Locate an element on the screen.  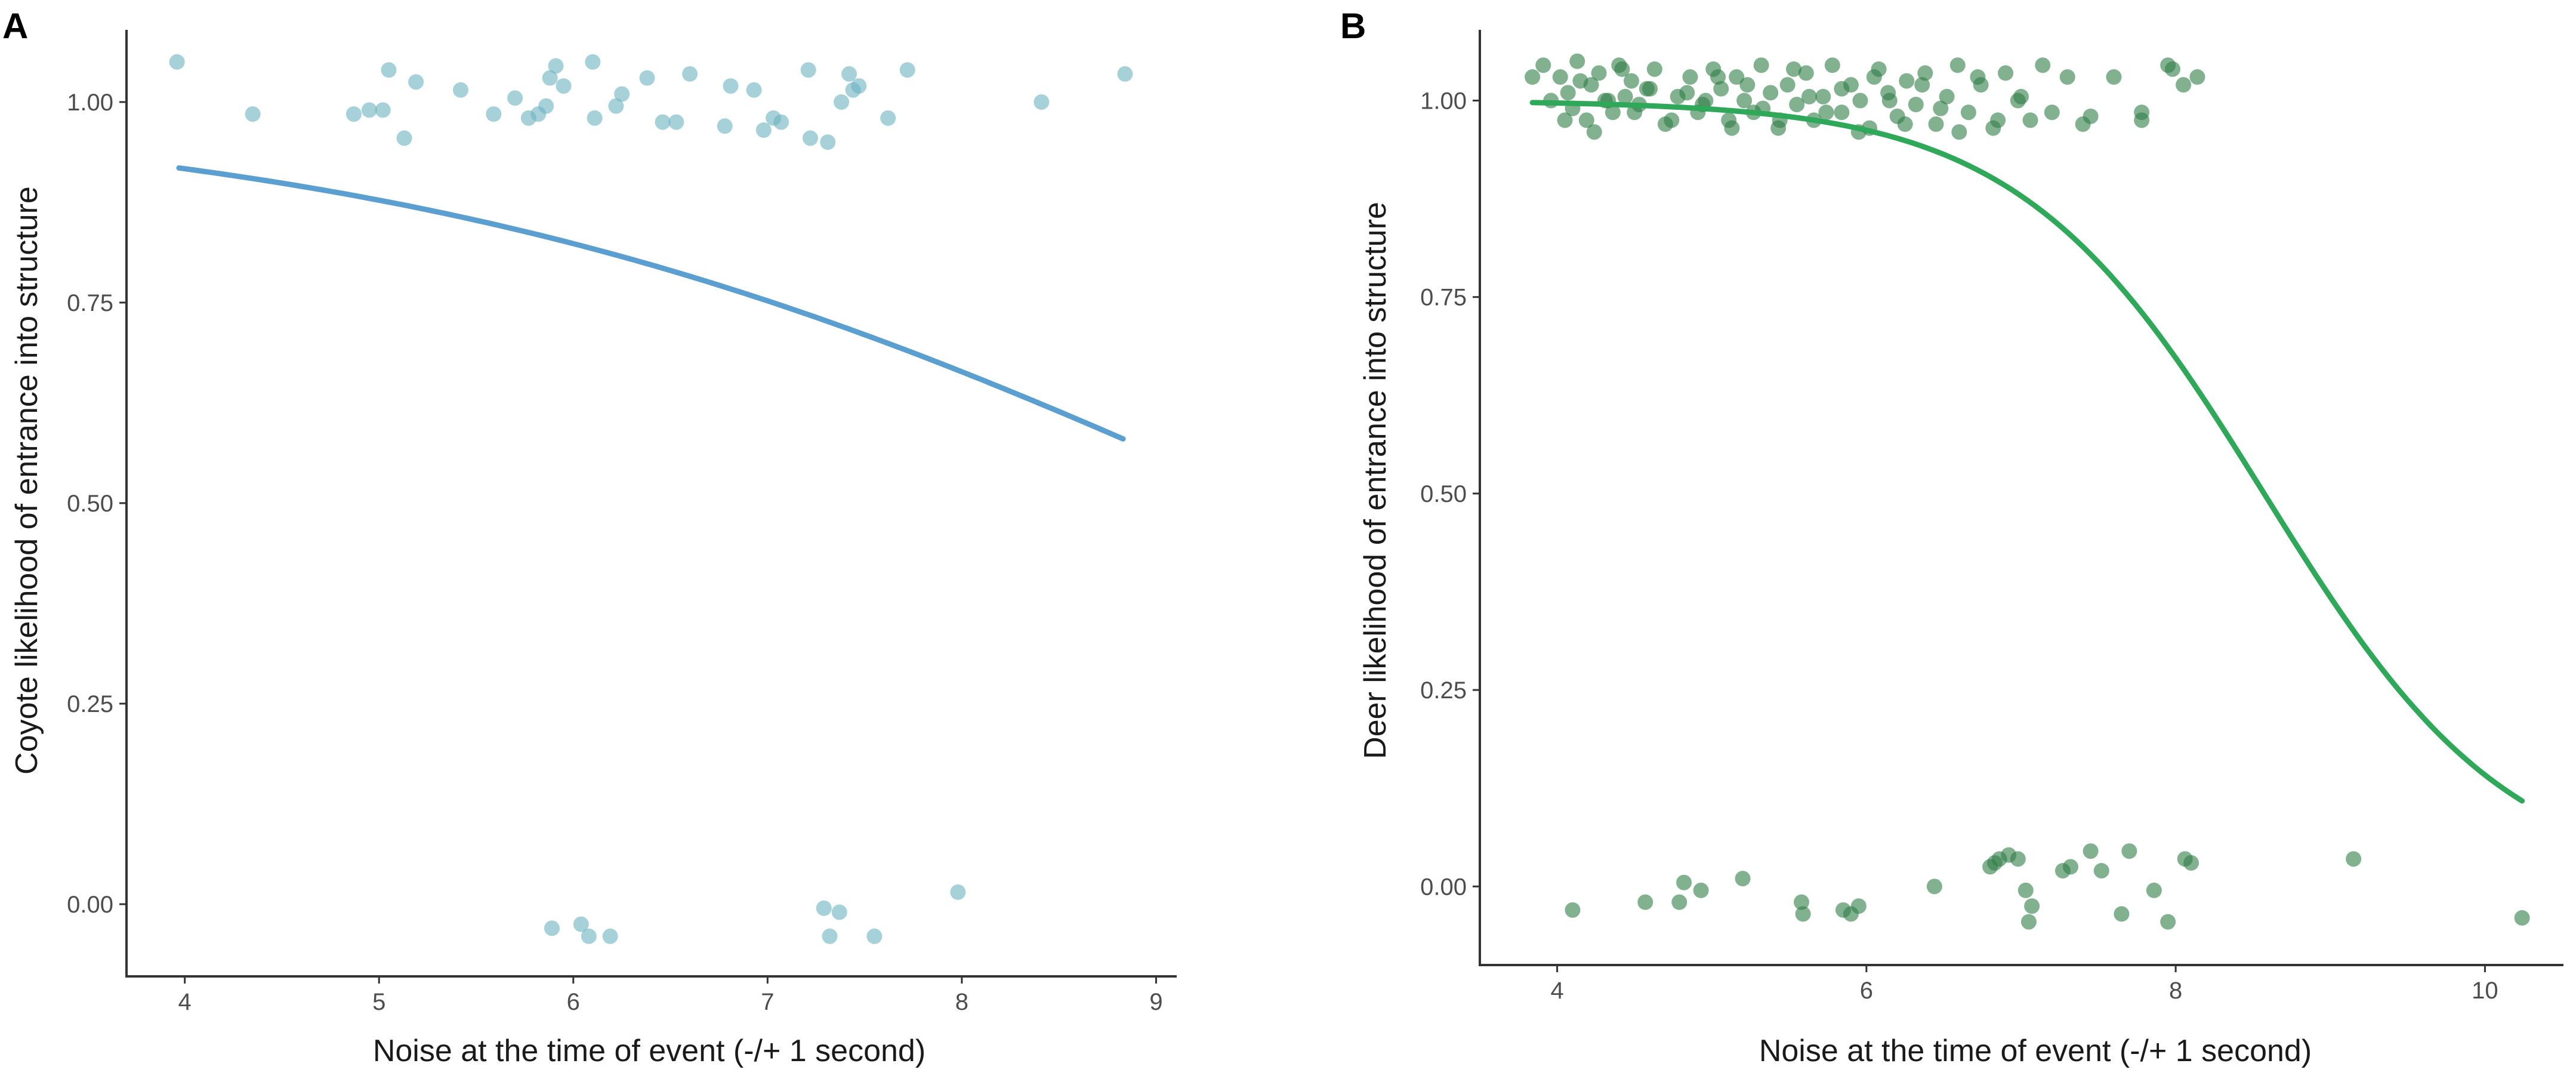
panel-b-y-tick-label: 0.00 is located at coordinates (1443, 887).